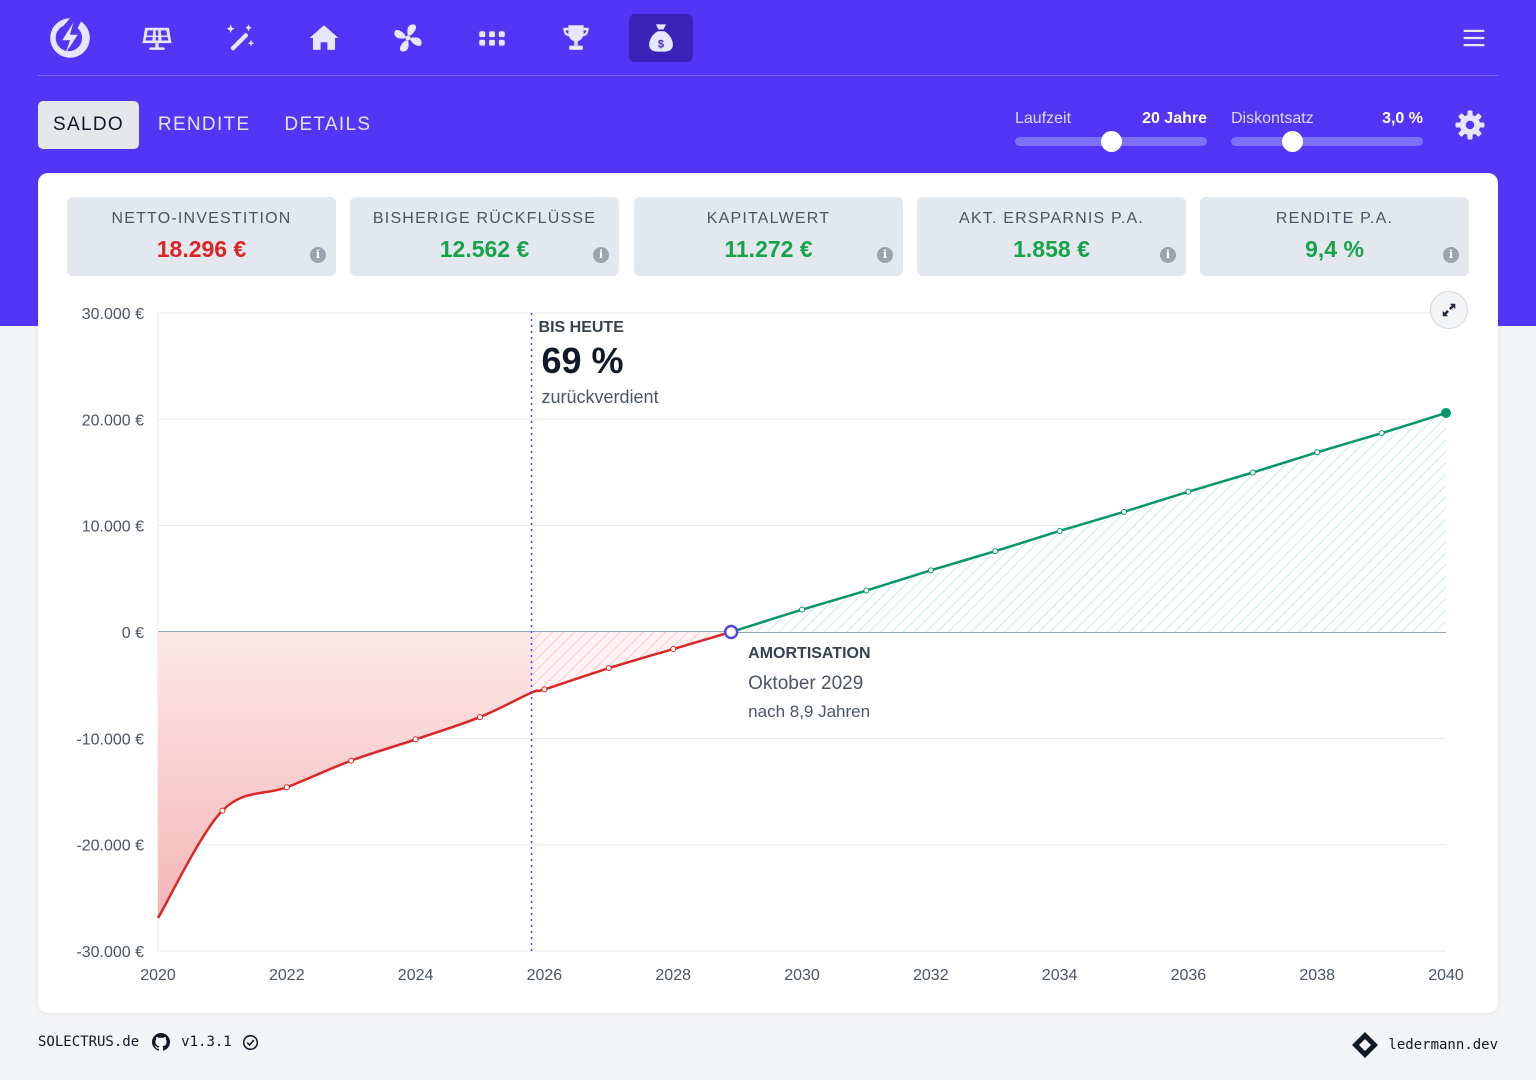 The image size is (1536, 1080). I want to click on x-tick-label: 2038, so click(1317, 975).